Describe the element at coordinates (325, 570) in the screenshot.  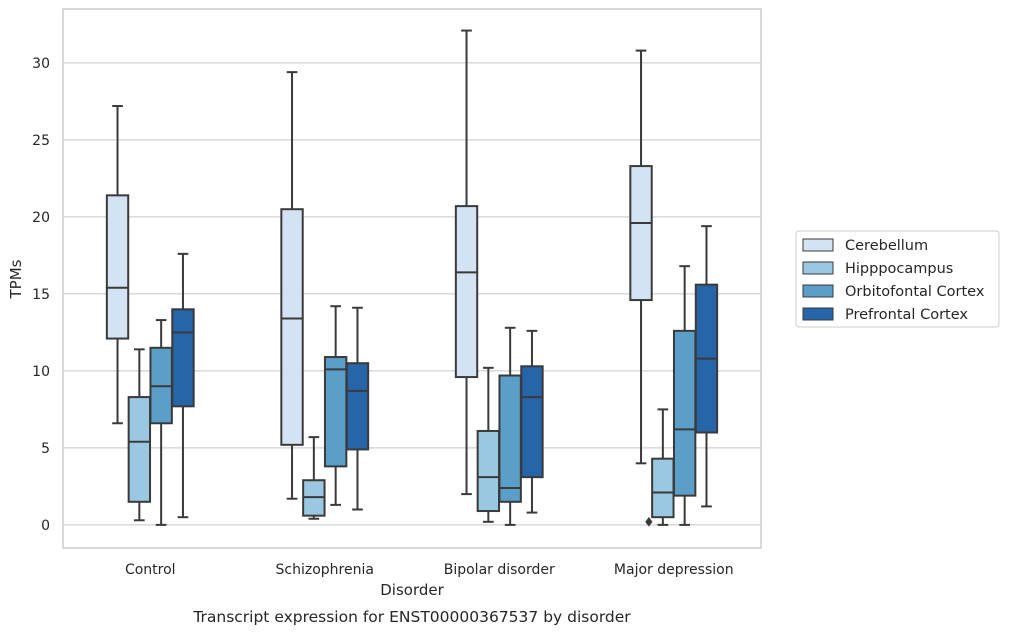
I see `x-tick-label: Schizophrenia` at that location.